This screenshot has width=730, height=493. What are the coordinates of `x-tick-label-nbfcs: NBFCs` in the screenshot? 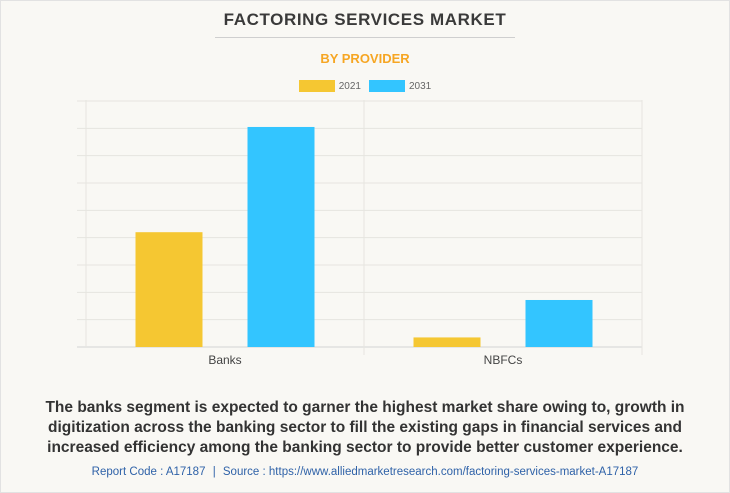 It's located at (503, 360).